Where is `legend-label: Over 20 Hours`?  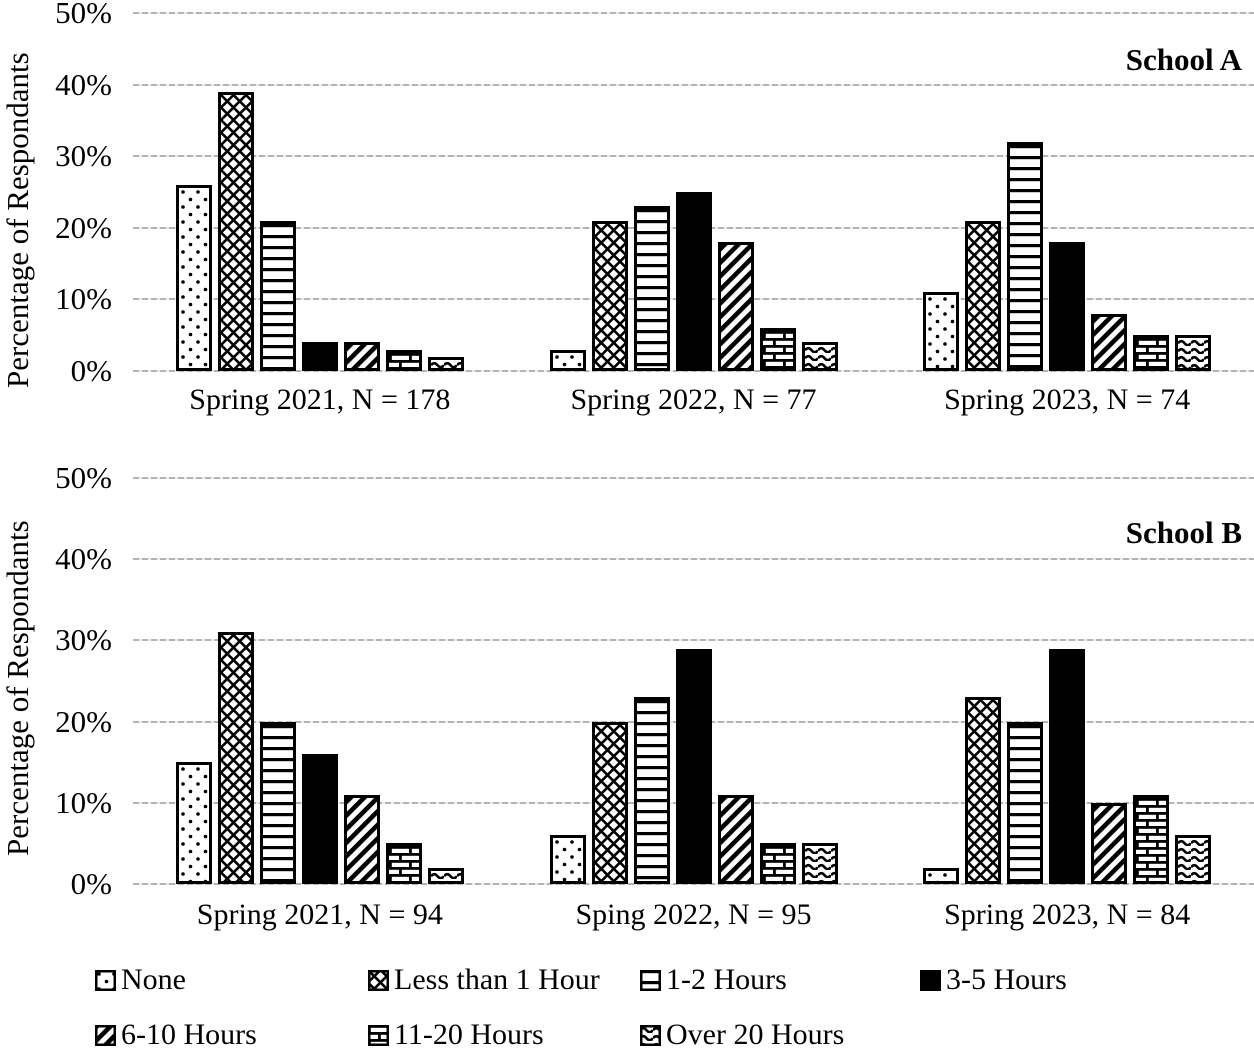
legend-label: Over 20 Hours is located at coordinates (755, 1034).